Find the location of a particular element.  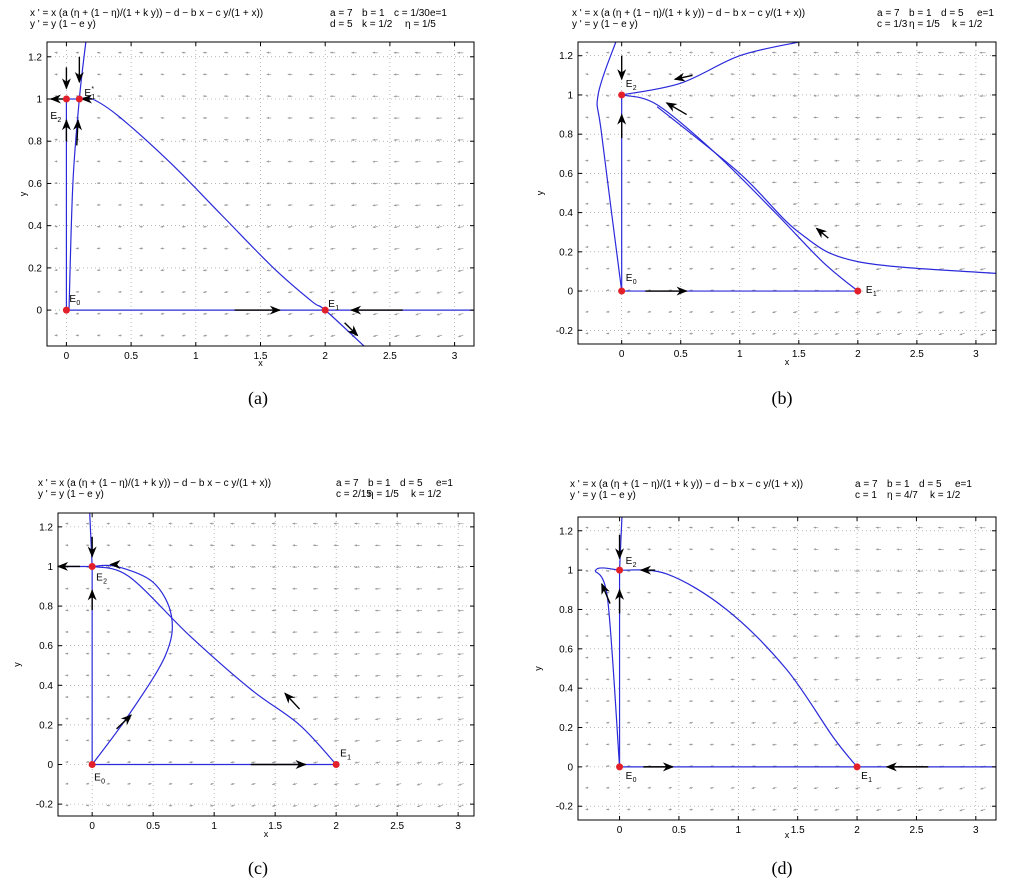

y-axis-label: y is located at coordinates (17, 664).